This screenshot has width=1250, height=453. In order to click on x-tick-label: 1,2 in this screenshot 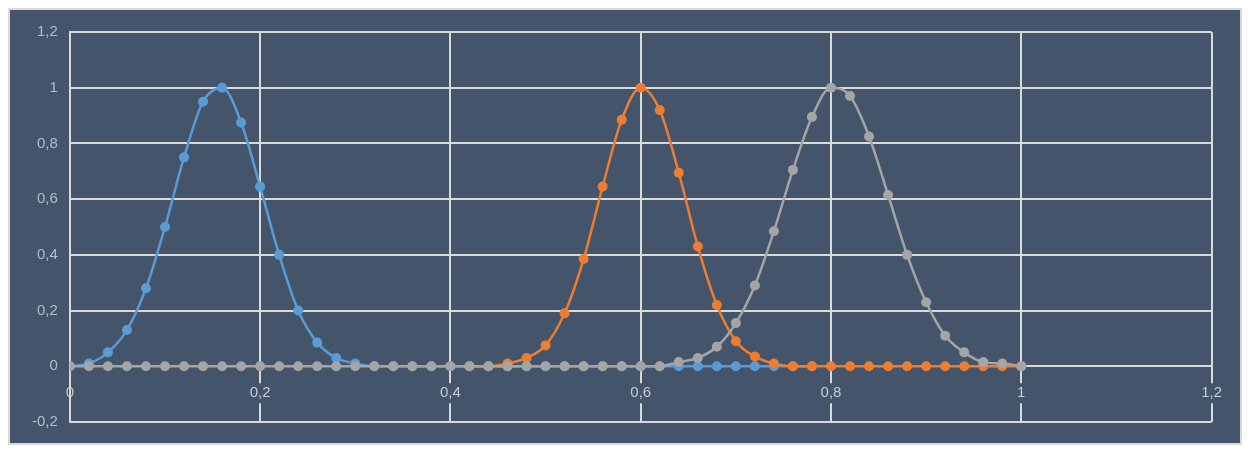, I will do `click(1211, 392)`.